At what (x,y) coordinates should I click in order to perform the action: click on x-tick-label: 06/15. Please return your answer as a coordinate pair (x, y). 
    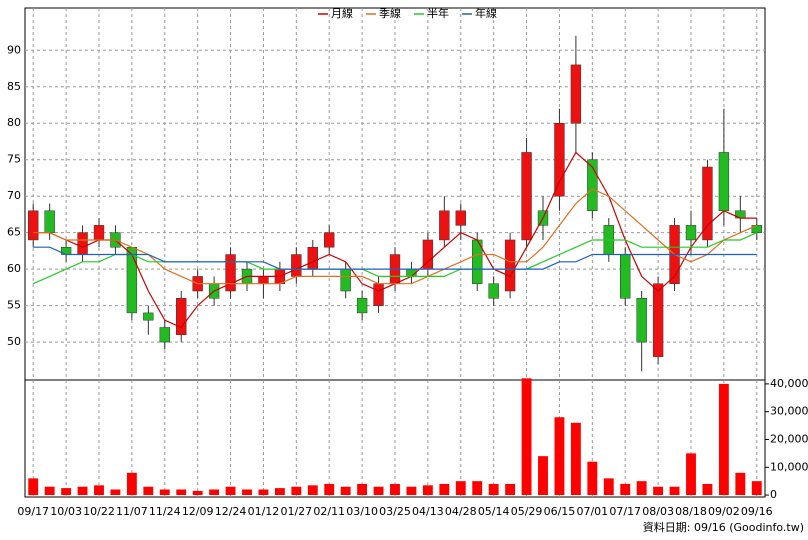
    Looking at the image, I should click on (560, 511).